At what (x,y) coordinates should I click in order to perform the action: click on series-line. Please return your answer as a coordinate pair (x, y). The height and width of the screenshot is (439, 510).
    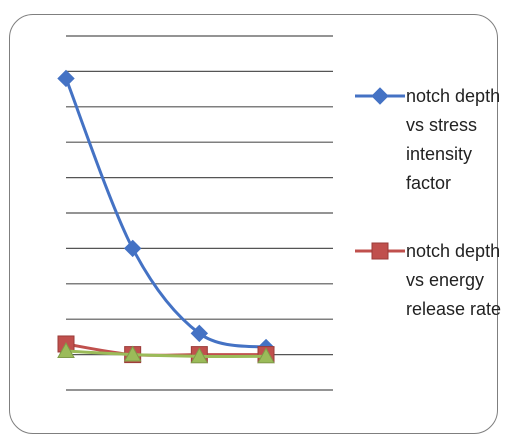
    Looking at the image, I should click on (166, 354).